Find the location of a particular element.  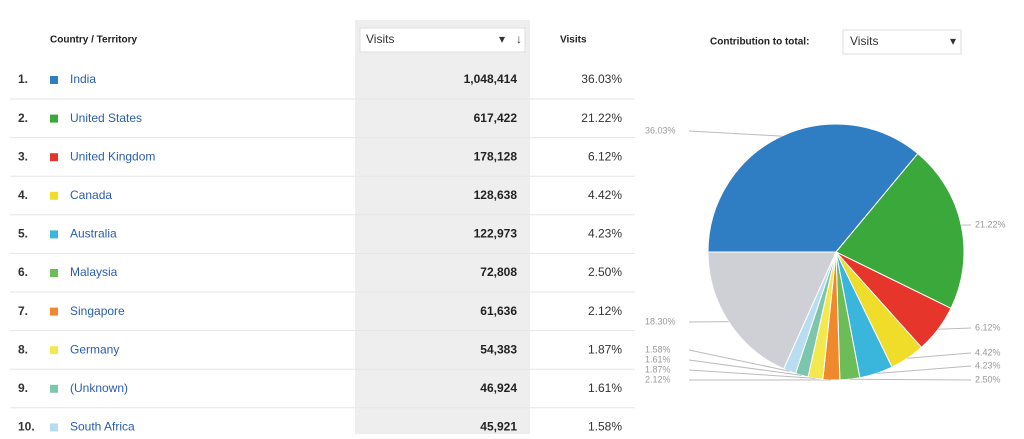

percent: 2.50% is located at coordinates (605, 272).